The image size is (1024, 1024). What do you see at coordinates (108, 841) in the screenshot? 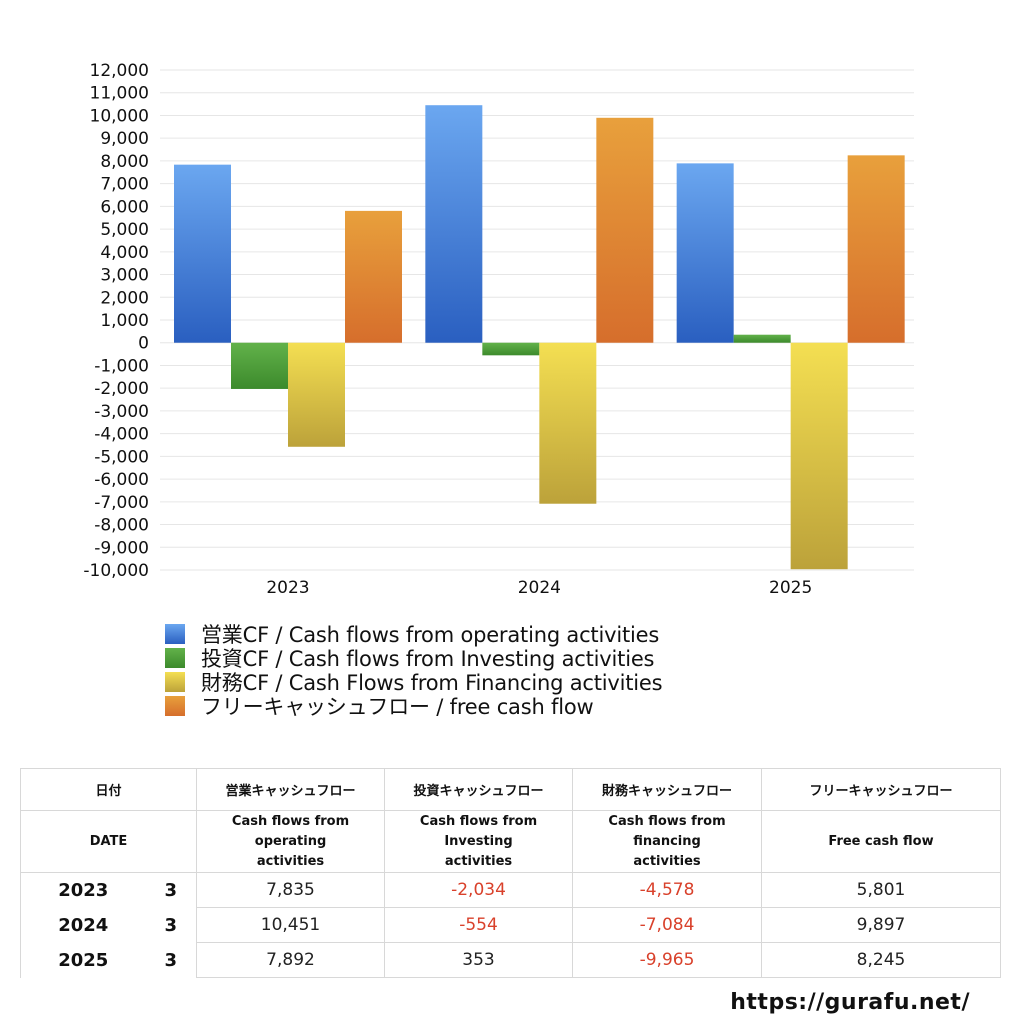
I see `header-date-en: DATE` at bounding box center [108, 841].